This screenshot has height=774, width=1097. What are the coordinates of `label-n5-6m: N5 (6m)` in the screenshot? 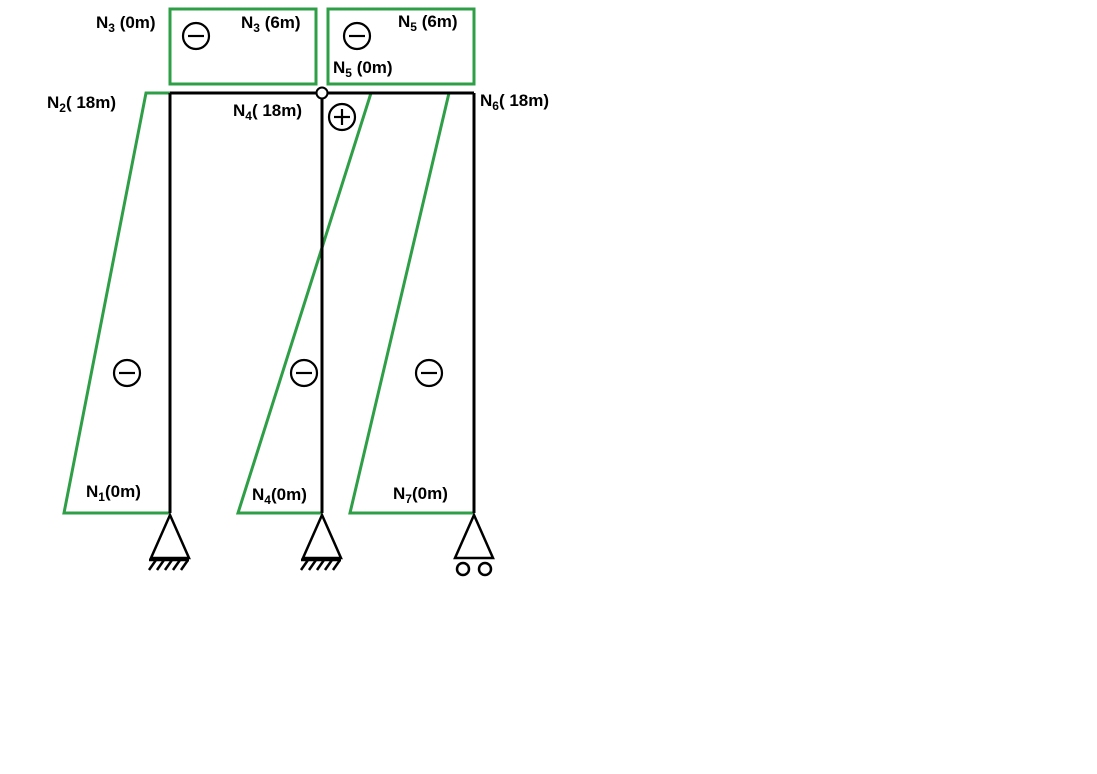 It's located at (428, 23).